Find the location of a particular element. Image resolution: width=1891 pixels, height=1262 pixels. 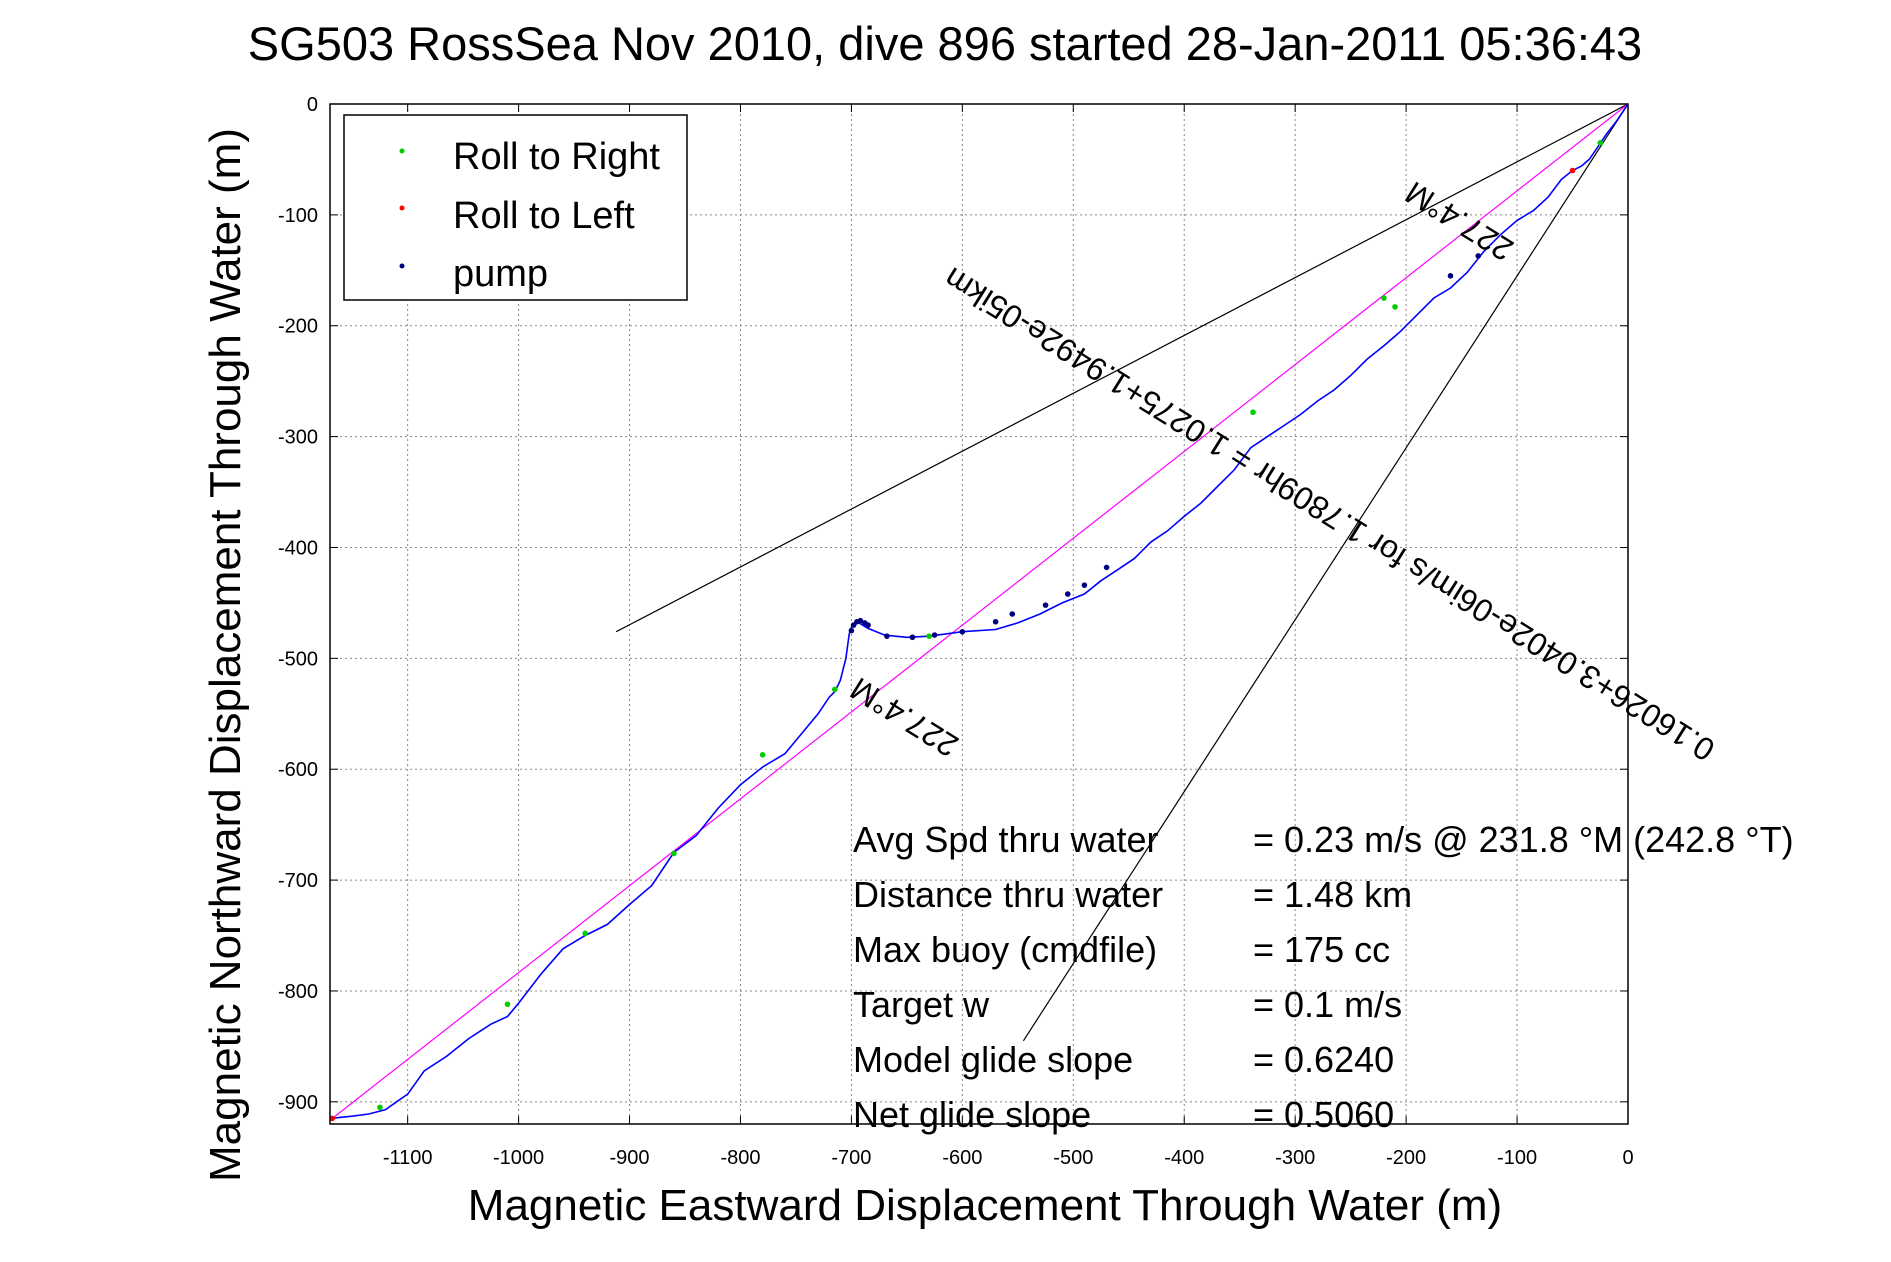

stat-value-distance: = 1.48 km is located at coordinates (1332, 894).